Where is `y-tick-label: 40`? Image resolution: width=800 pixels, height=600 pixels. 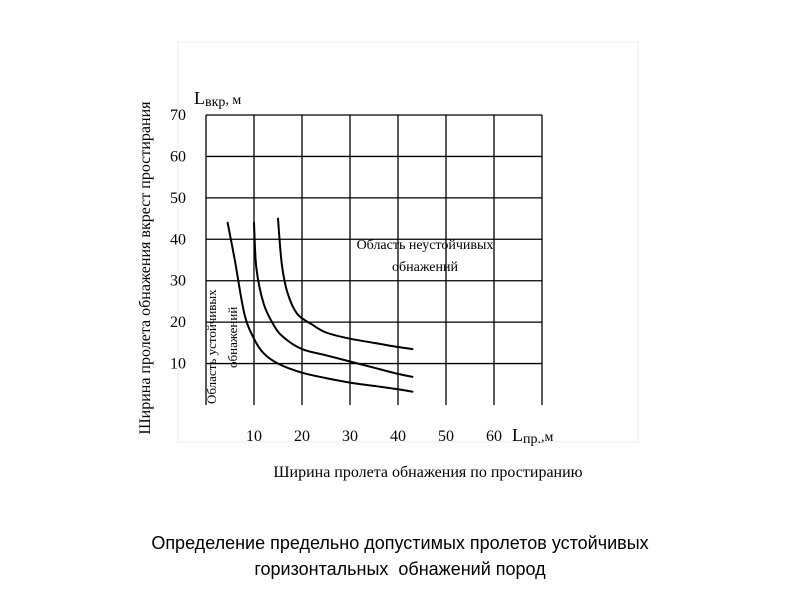
y-tick-label: 40 is located at coordinates (178, 239).